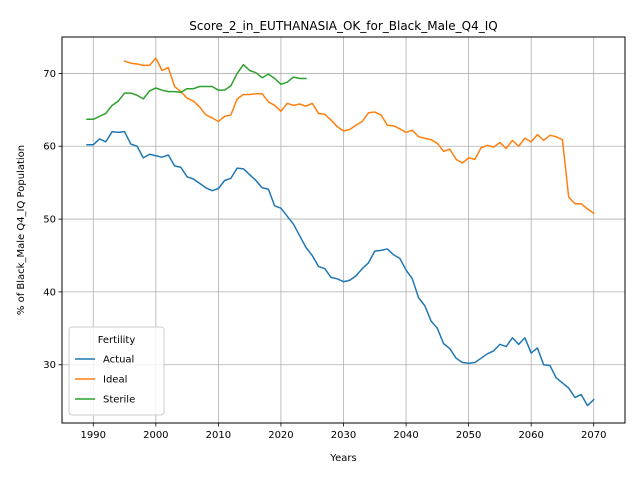 This screenshot has width=640, height=480. Describe the element at coordinates (530, 435) in the screenshot. I see `x-tick-label: 2060` at that location.